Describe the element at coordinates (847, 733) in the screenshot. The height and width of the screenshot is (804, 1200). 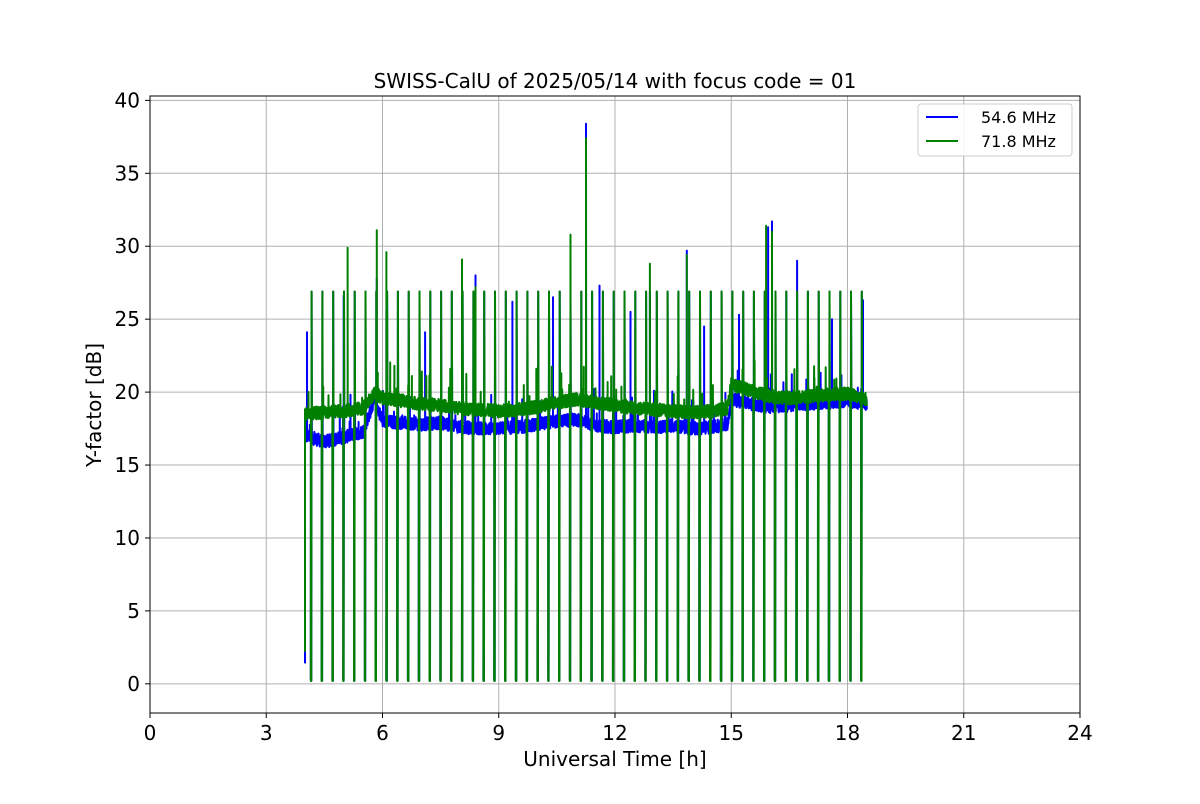
I see `x-tick-label: 18` at that location.